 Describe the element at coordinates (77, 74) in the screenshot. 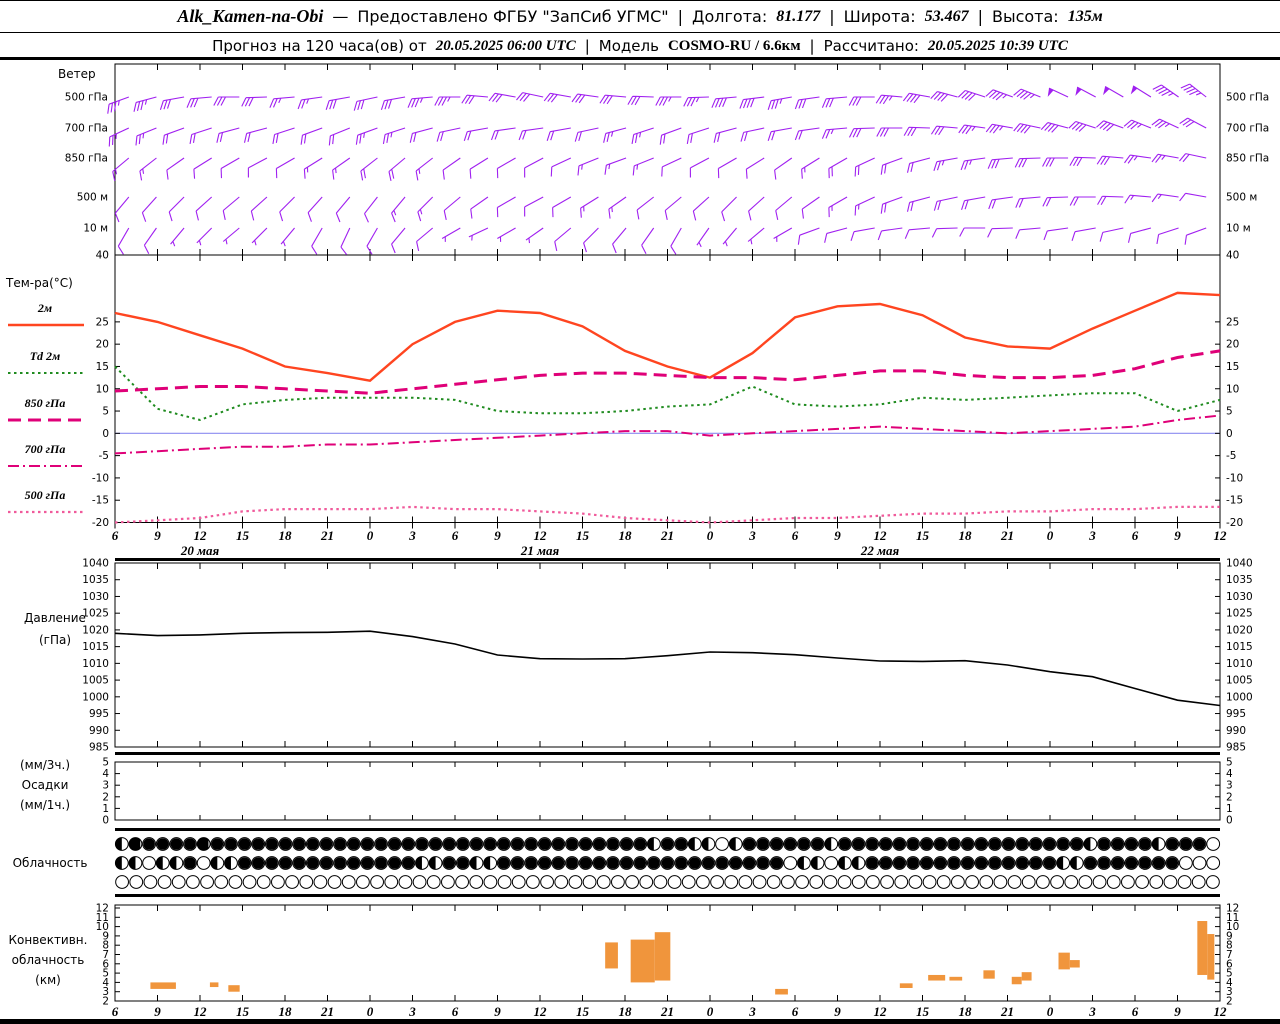

I see `svg-text: Ветер` at that location.